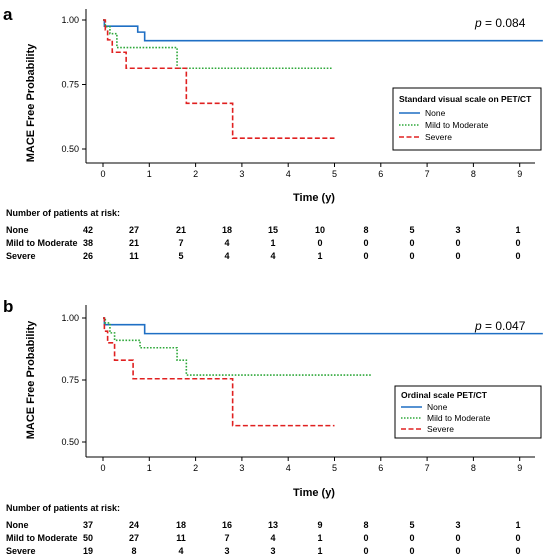 This screenshot has width=550, height=560. Describe the element at coordinates (435, 113) in the screenshot. I see `legend-label-none-a: None` at that location.